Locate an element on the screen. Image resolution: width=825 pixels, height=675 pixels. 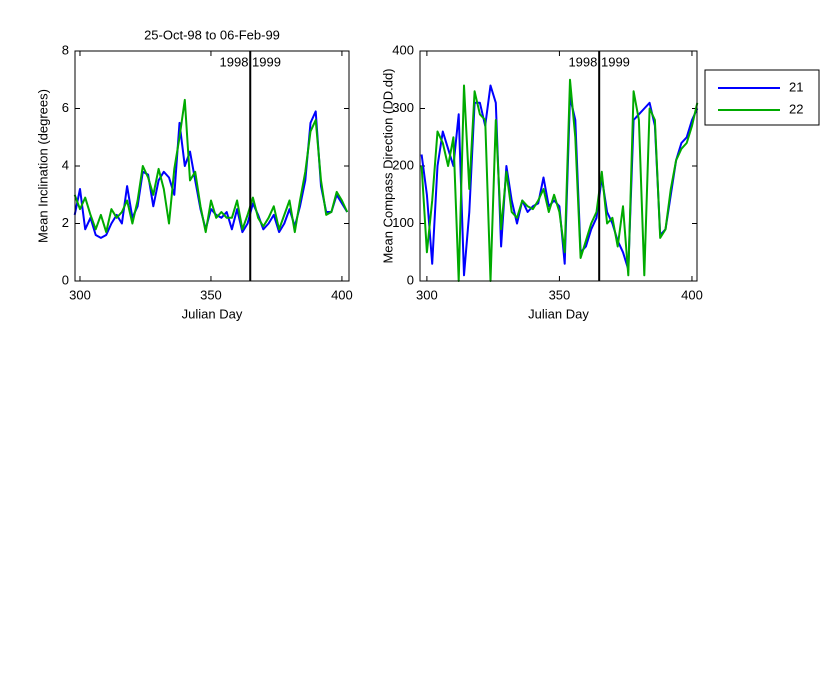
y-axis-label: Mean Compass Direction (DD.dd) is located at coordinates (387, 165).